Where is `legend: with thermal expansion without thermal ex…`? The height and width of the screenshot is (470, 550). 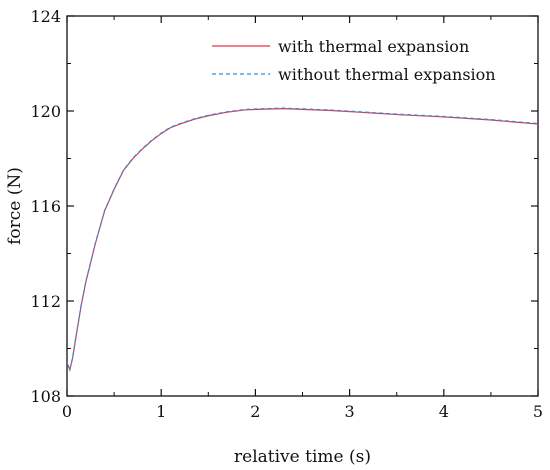
legend: with thermal expansion without thermal ex… is located at coordinates (354, 60).